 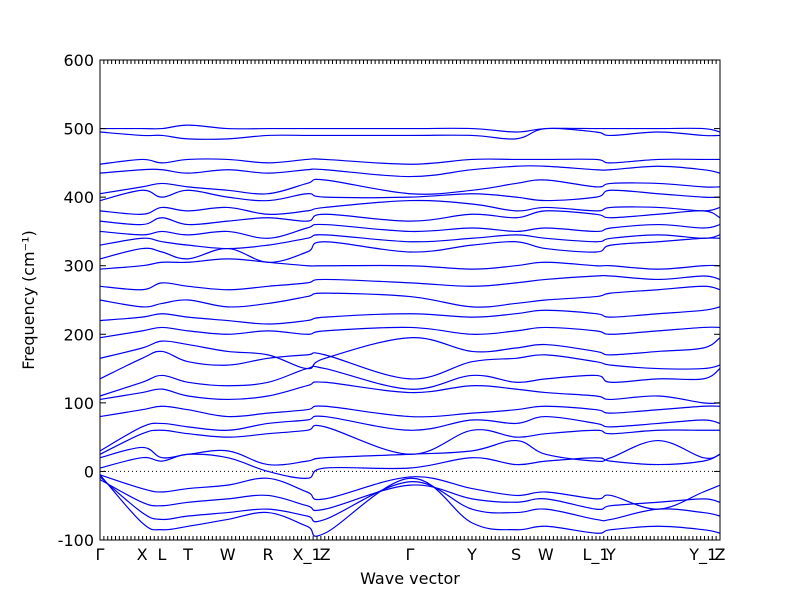 I want to click on y-axis-label: Frequency (cm⁻¹), so click(x=28, y=299).